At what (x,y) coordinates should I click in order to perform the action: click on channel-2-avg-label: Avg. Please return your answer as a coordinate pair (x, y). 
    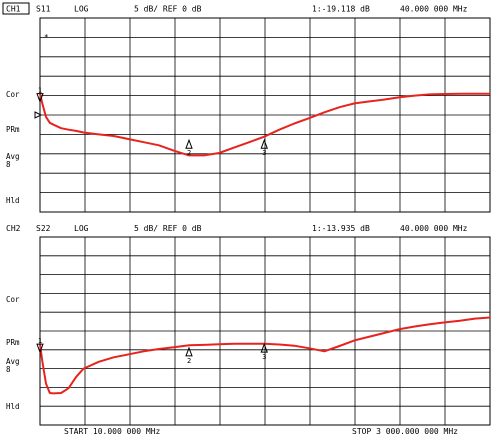
    Looking at the image, I should click on (13, 361).